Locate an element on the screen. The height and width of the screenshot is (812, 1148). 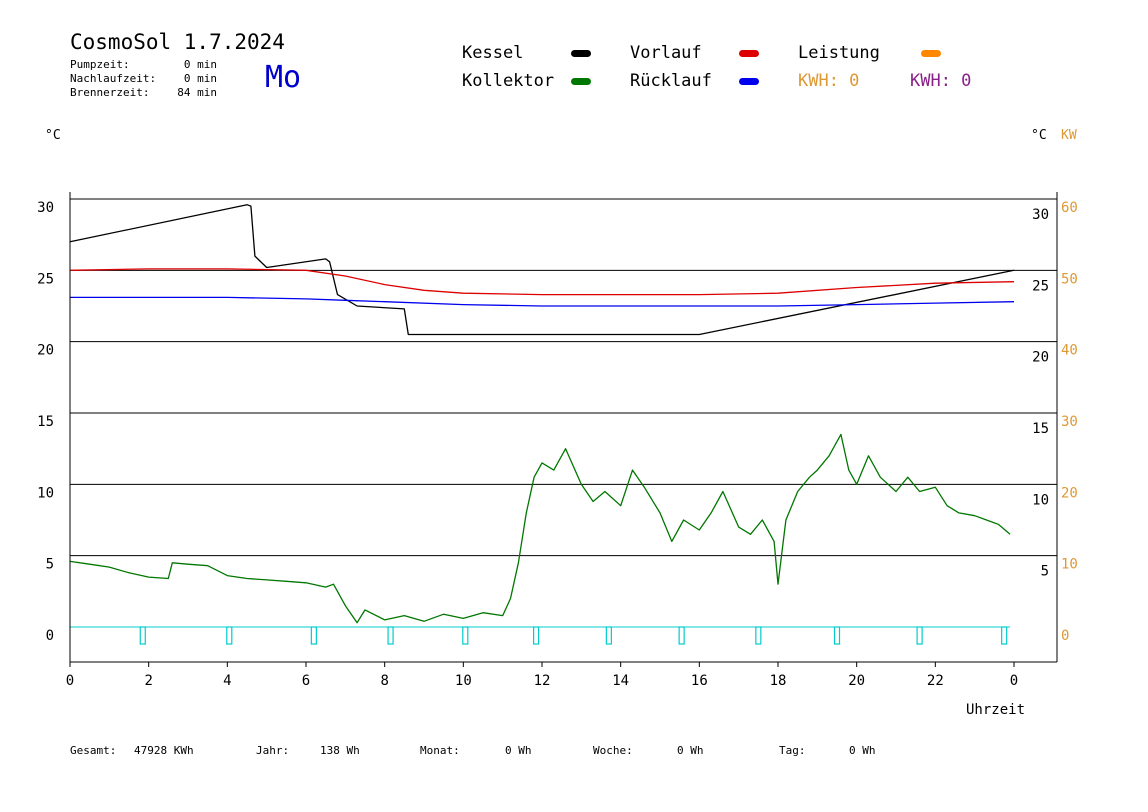
legend-ruecklauf-swatch is located at coordinates (749, 81).